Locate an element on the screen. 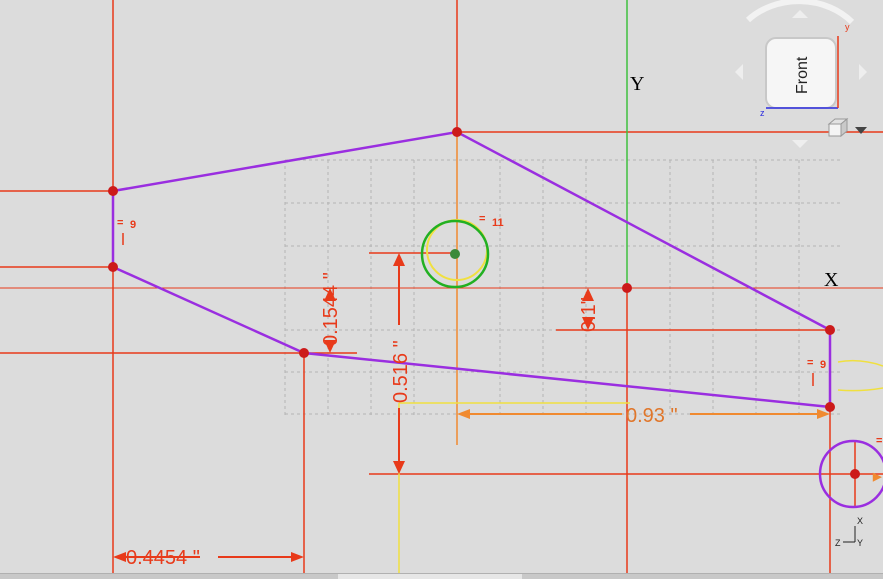 The image size is (883, 579). view-cube-arrow-left-icon is located at coordinates (739, 72).